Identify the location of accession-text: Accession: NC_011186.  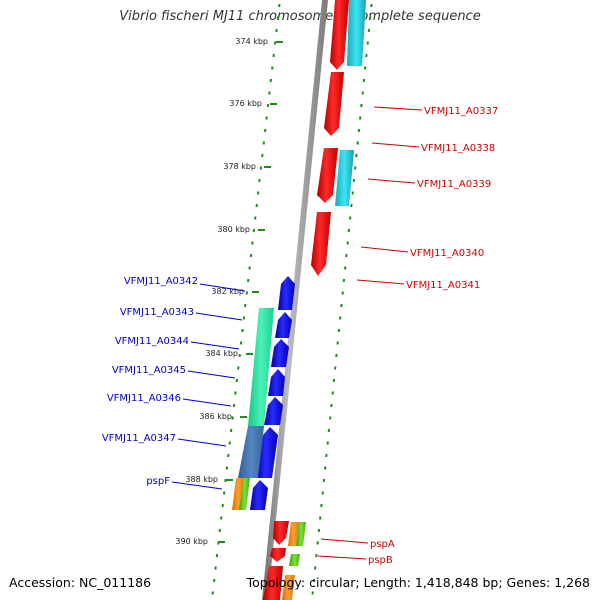
(80, 582).